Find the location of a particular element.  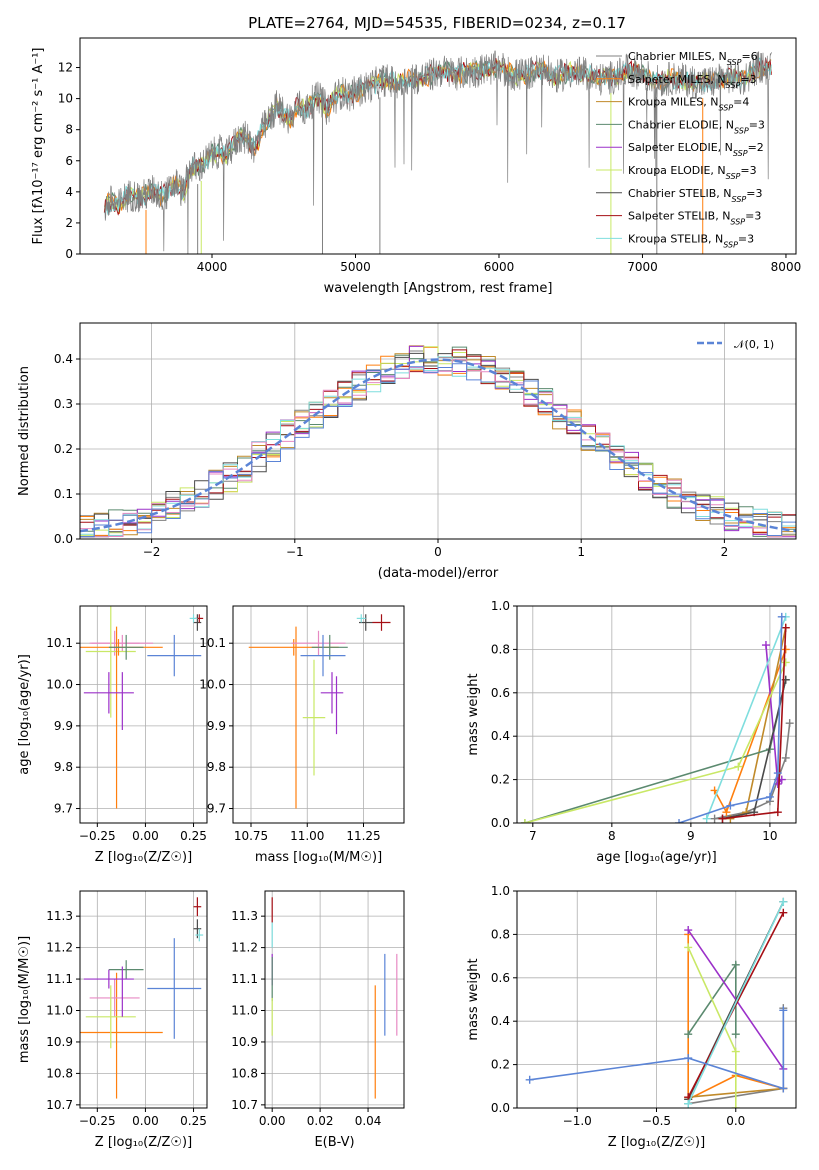

y-axis-label: age [log₁₀(age/yr)] is located at coordinates (24, 714).